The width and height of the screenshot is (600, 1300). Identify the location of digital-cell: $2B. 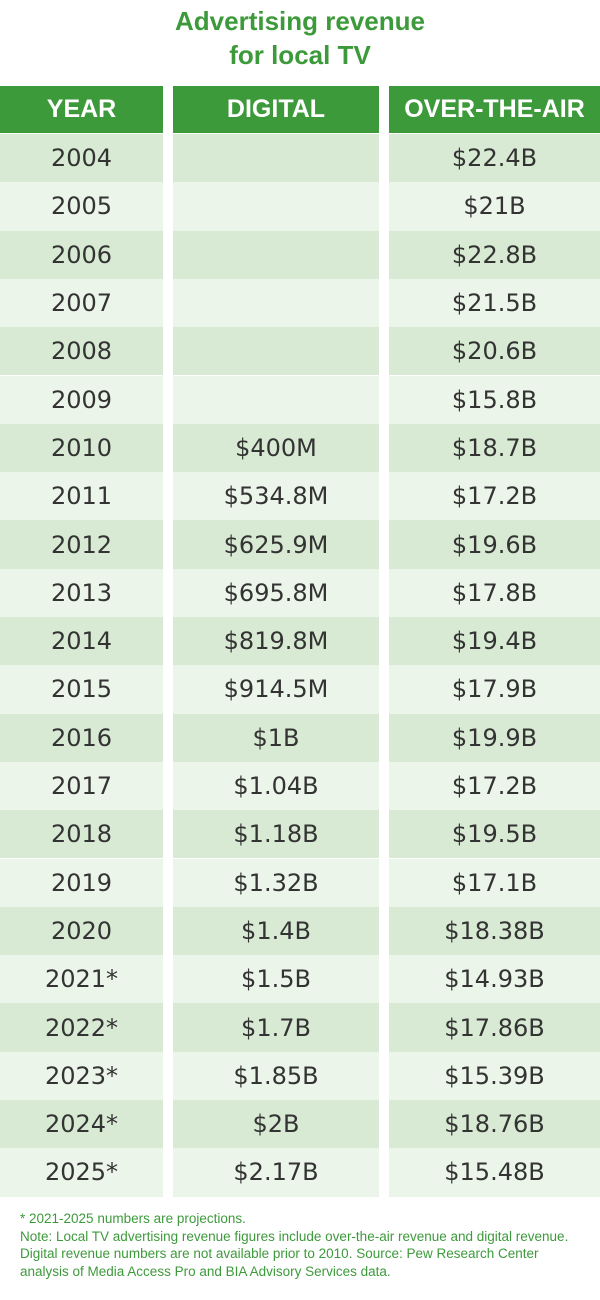
(276, 1124).